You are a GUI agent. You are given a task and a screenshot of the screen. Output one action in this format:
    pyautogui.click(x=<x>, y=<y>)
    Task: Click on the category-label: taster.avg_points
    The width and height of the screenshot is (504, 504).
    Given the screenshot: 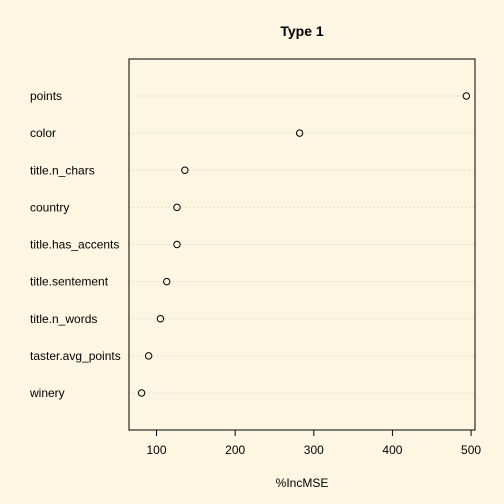 What is the action you would take?
    pyautogui.click(x=75, y=356)
    